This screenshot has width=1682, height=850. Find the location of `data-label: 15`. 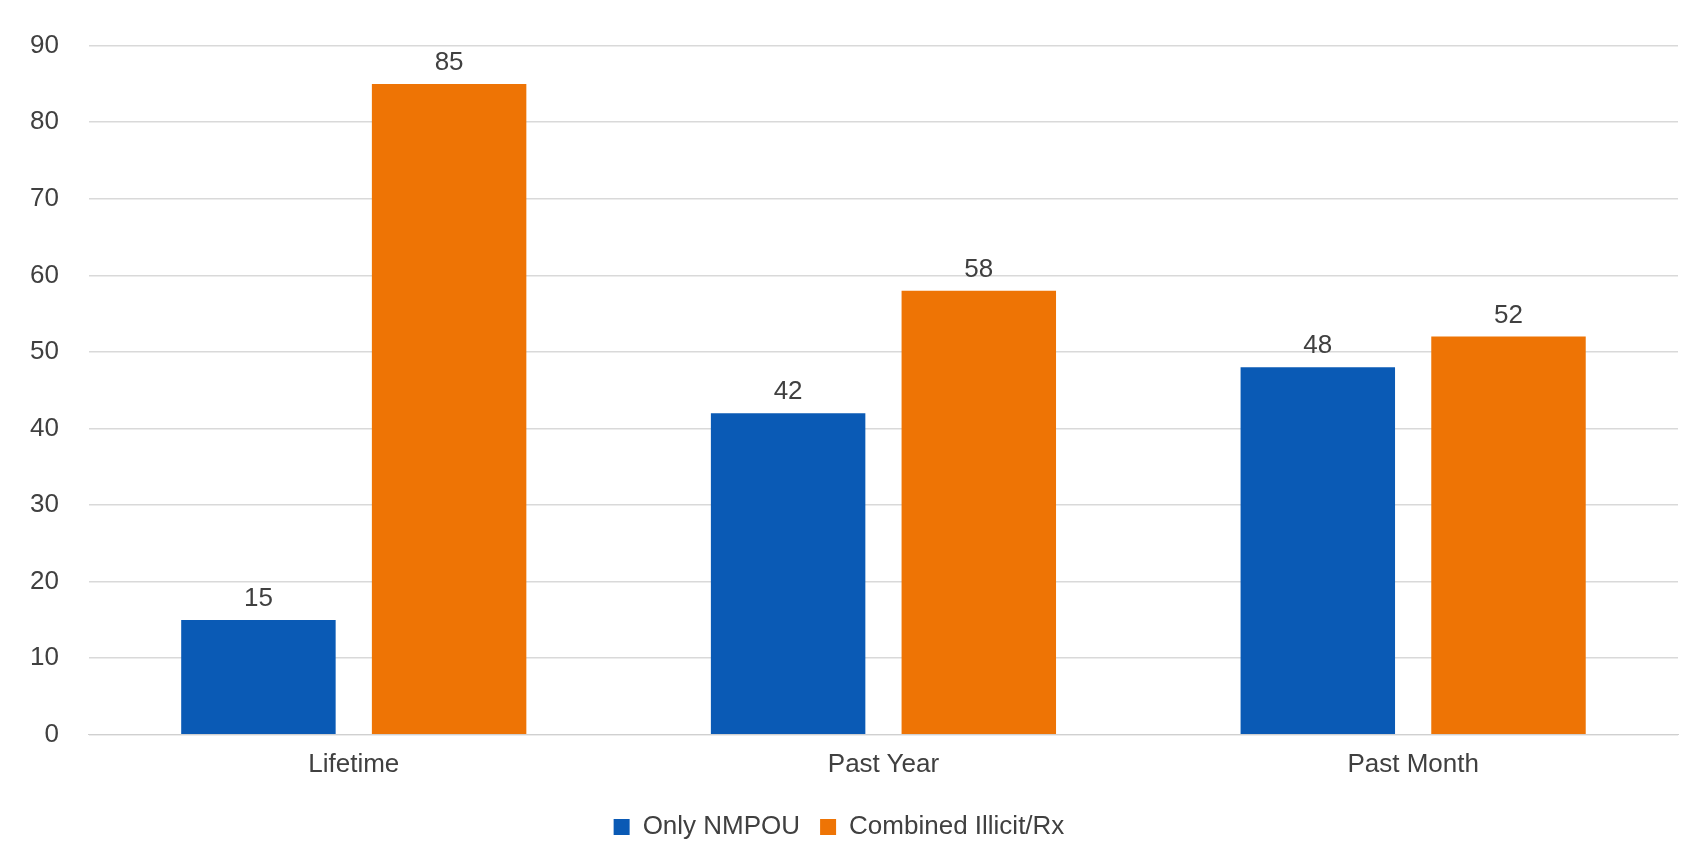

data-label: 15 is located at coordinates (258, 597).